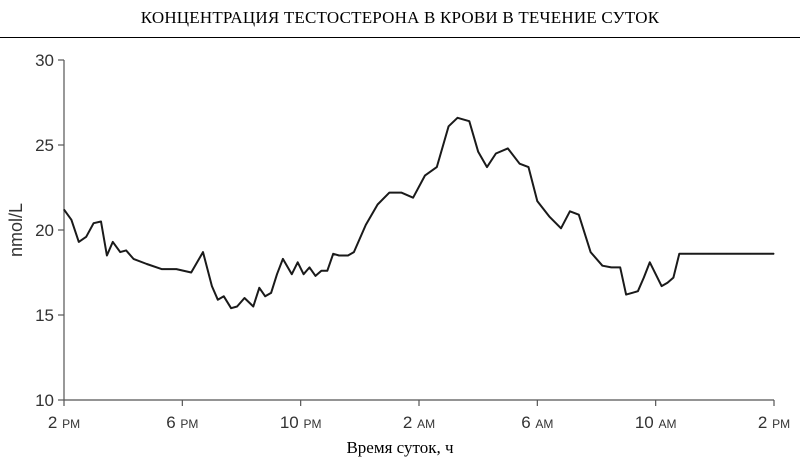 Image resolution: width=800 pixels, height=469 pixels. I want to click on y-tick-label: 15, so click(44, 315).